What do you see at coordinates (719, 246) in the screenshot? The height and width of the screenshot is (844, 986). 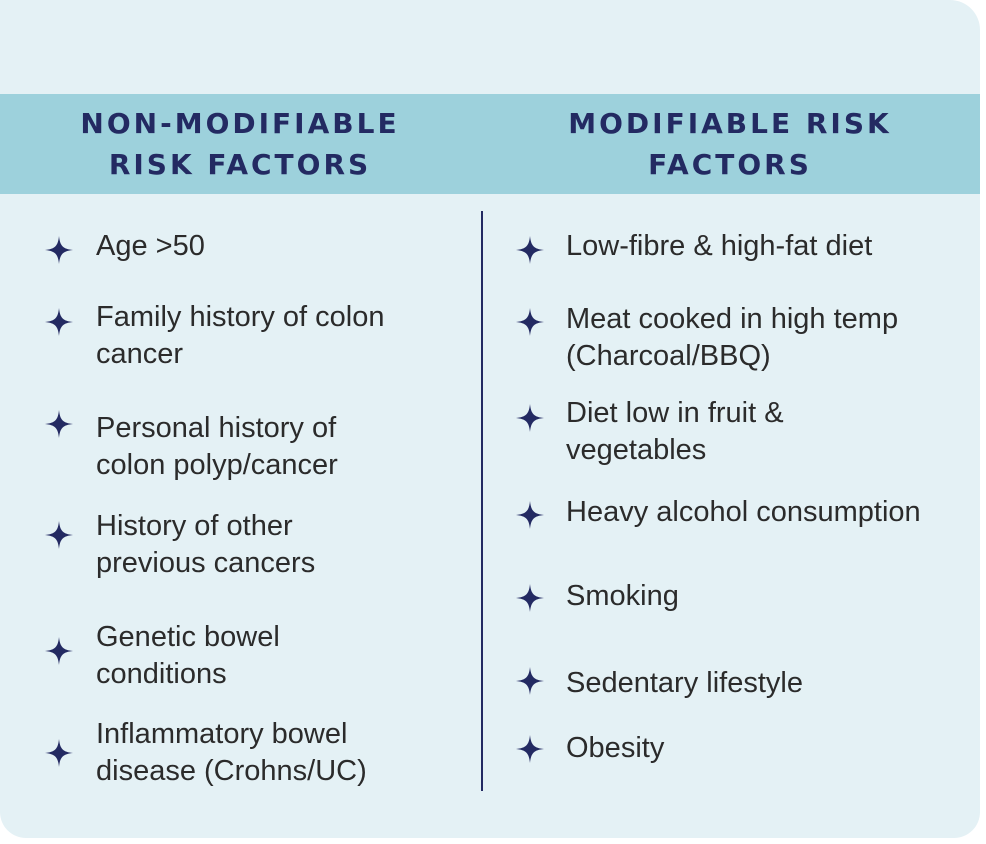 I see `right-item-diet: Low-fibre & high-fat diet` at bounding box center [719, 246].